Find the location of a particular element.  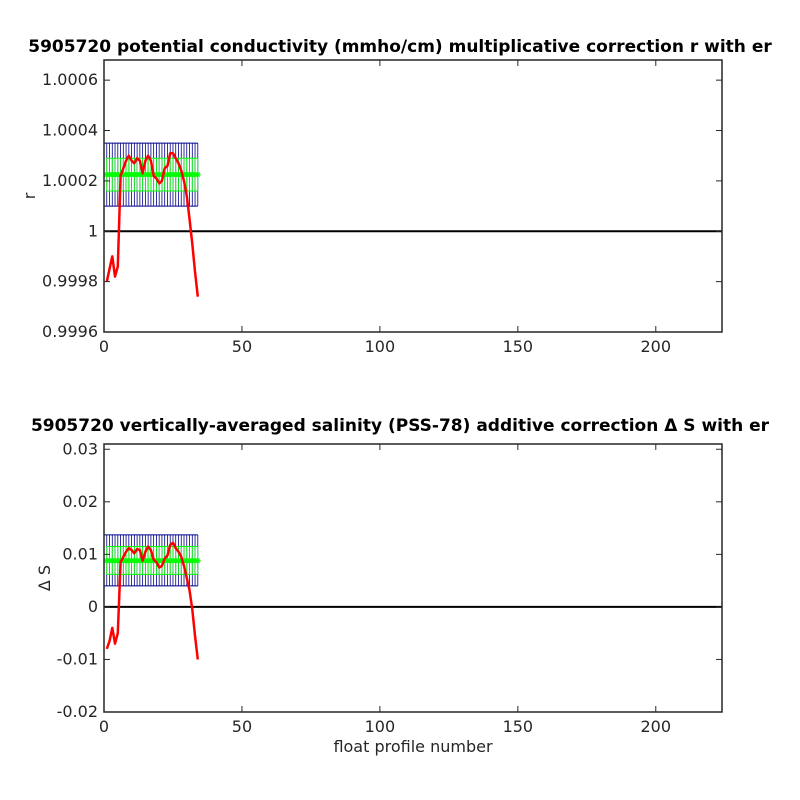

panel2-fit-marker is located at coordinates (197, 560).